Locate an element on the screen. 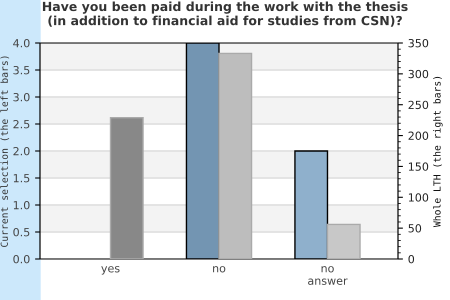 Image resolution: width=450 pixels, height=300 pixels. y-tick-label: 3.5 is located at coordinates (21, 70).